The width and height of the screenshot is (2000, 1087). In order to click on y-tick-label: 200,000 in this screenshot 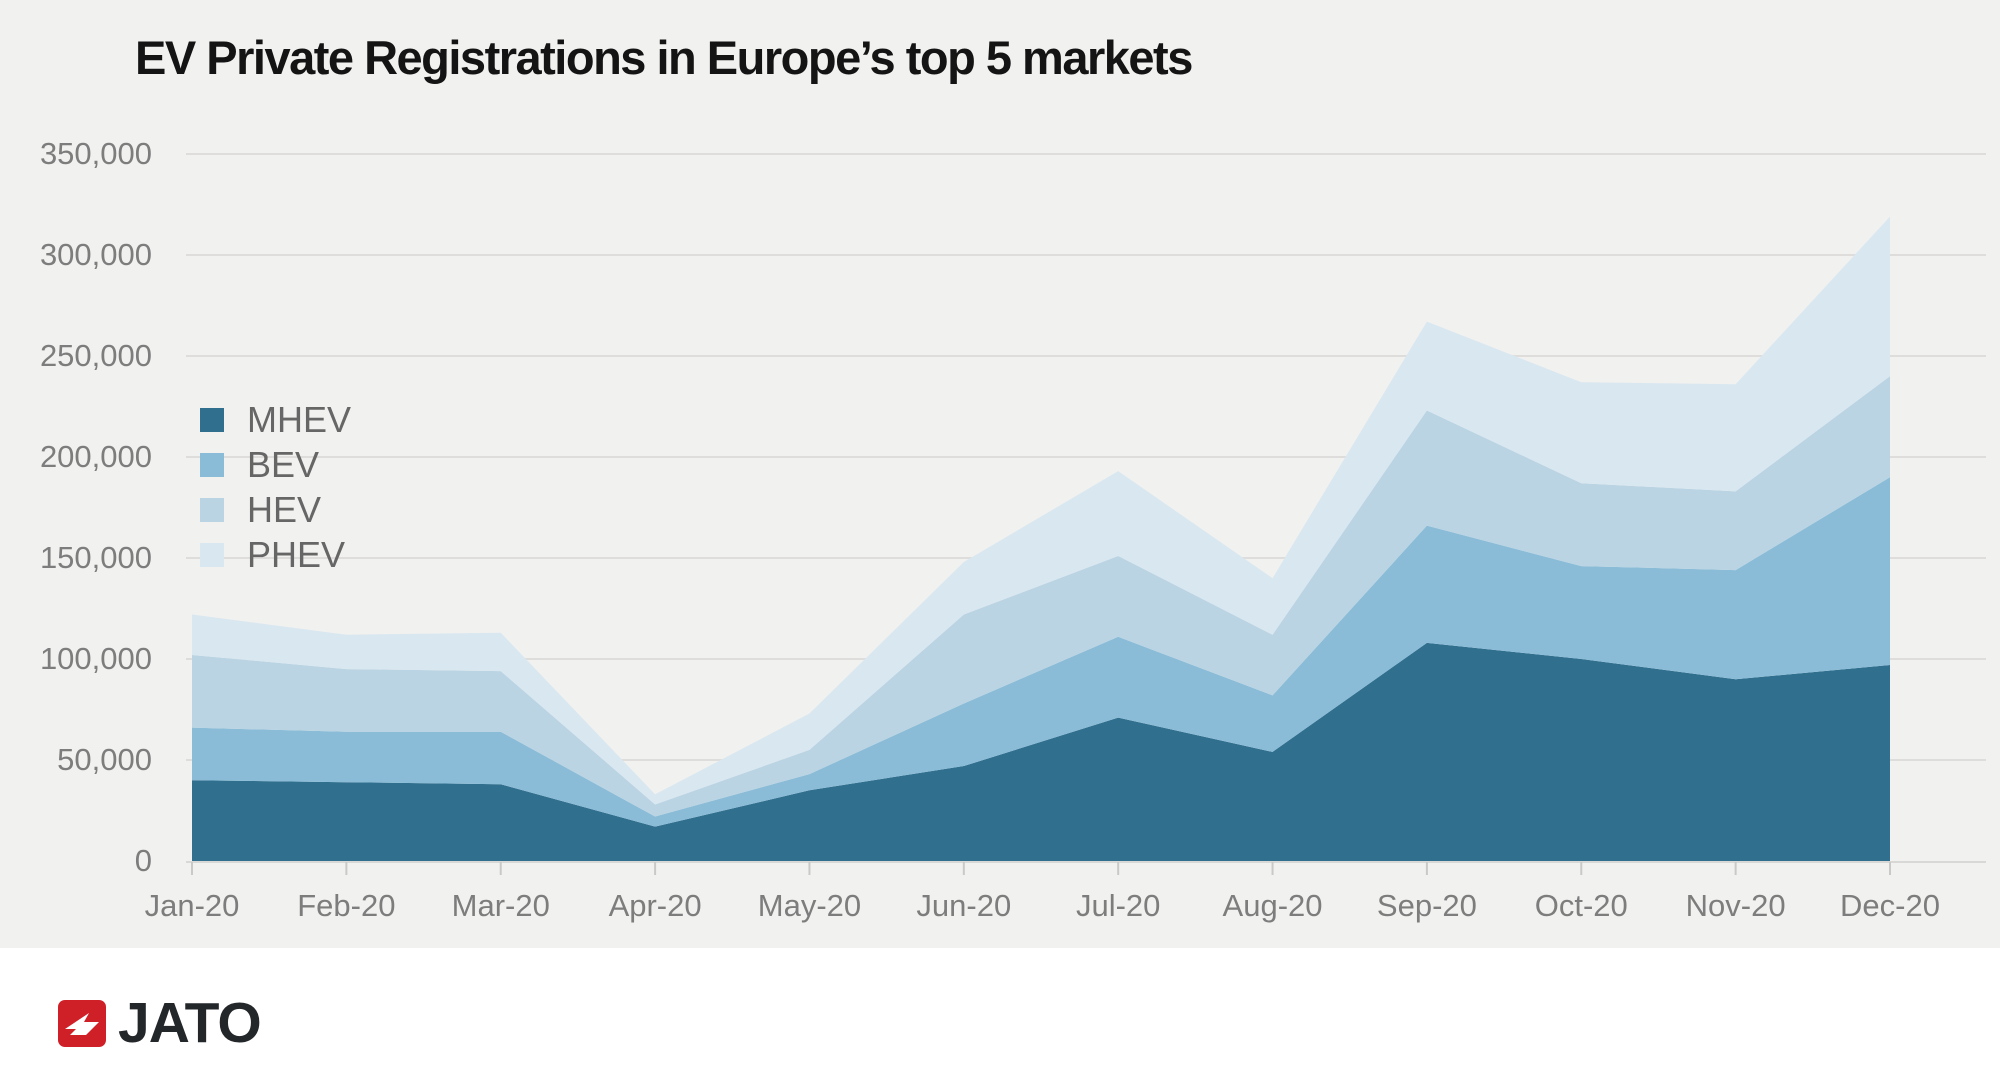, I will do `click(96, 456)`.